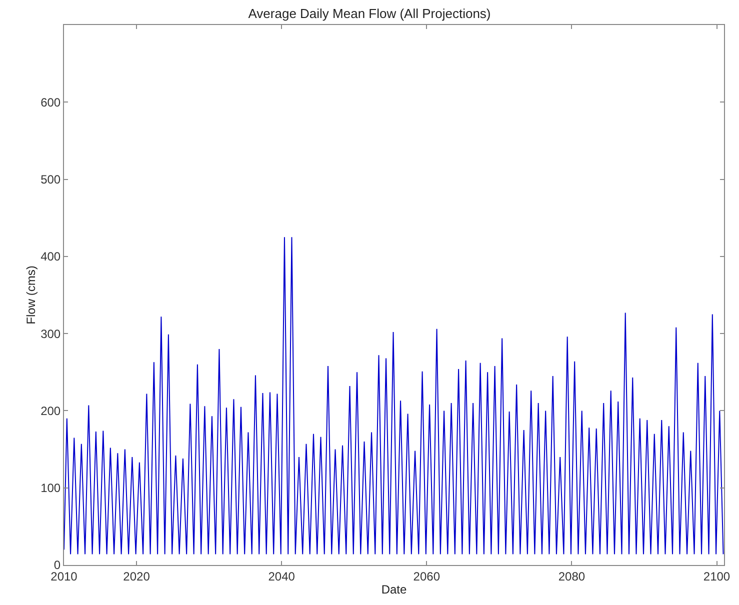  What do you see at coordinates (50, 333) in the screenshot?
I see `y-tick-label: 300` at bounding box center [50, 333].